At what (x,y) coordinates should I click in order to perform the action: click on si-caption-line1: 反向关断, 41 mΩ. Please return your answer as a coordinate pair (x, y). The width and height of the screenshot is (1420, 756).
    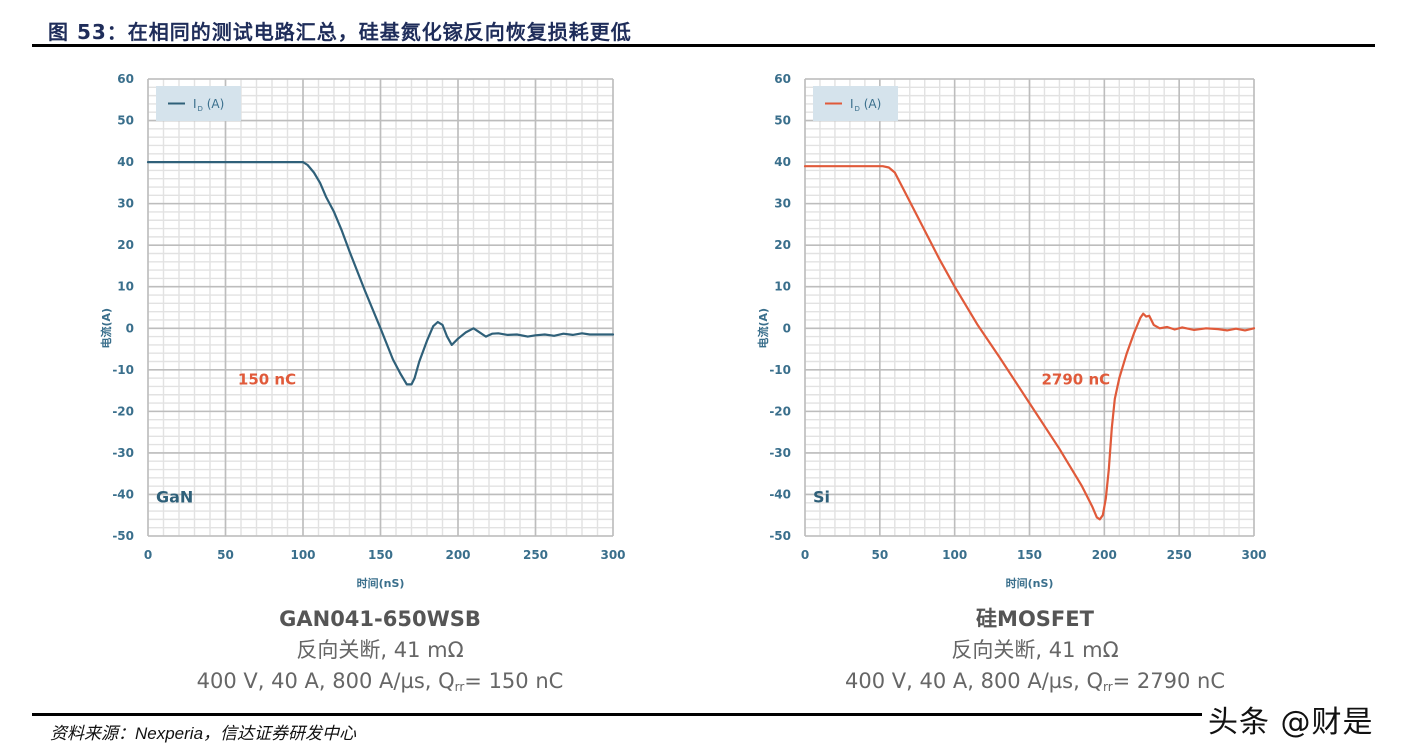
    Looking at the image, I should click on (1035, 650).